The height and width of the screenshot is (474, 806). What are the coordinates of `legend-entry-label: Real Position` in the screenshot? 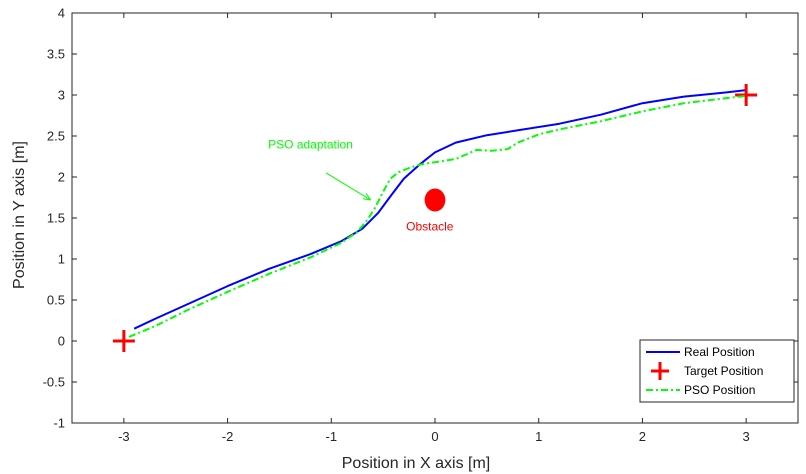 It's located at (719, 352).